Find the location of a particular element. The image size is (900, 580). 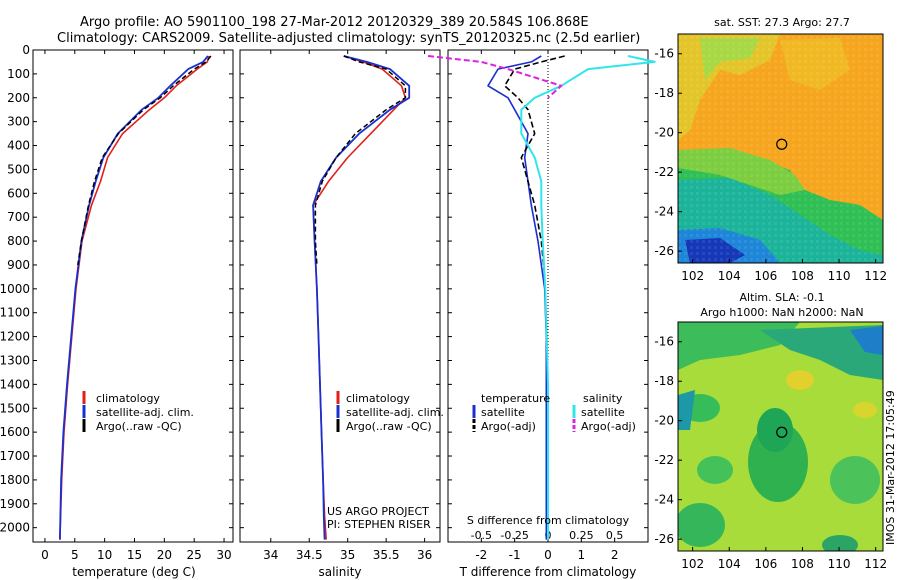

sla-field-blue-top is located at coordinates (866, 340).